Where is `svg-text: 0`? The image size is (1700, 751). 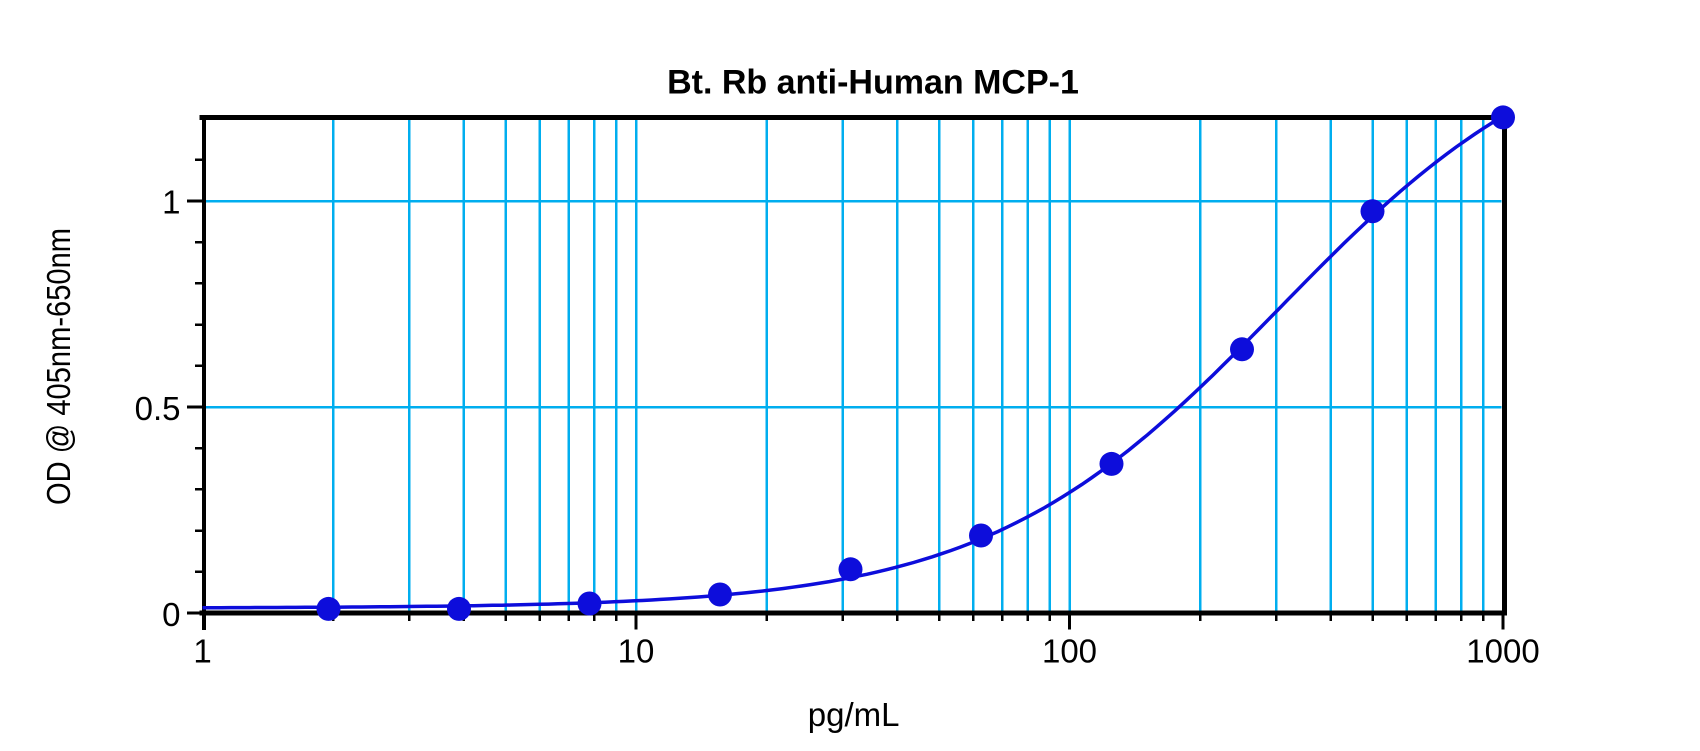 svg-text: 0 is located at coordinates (171, 614).